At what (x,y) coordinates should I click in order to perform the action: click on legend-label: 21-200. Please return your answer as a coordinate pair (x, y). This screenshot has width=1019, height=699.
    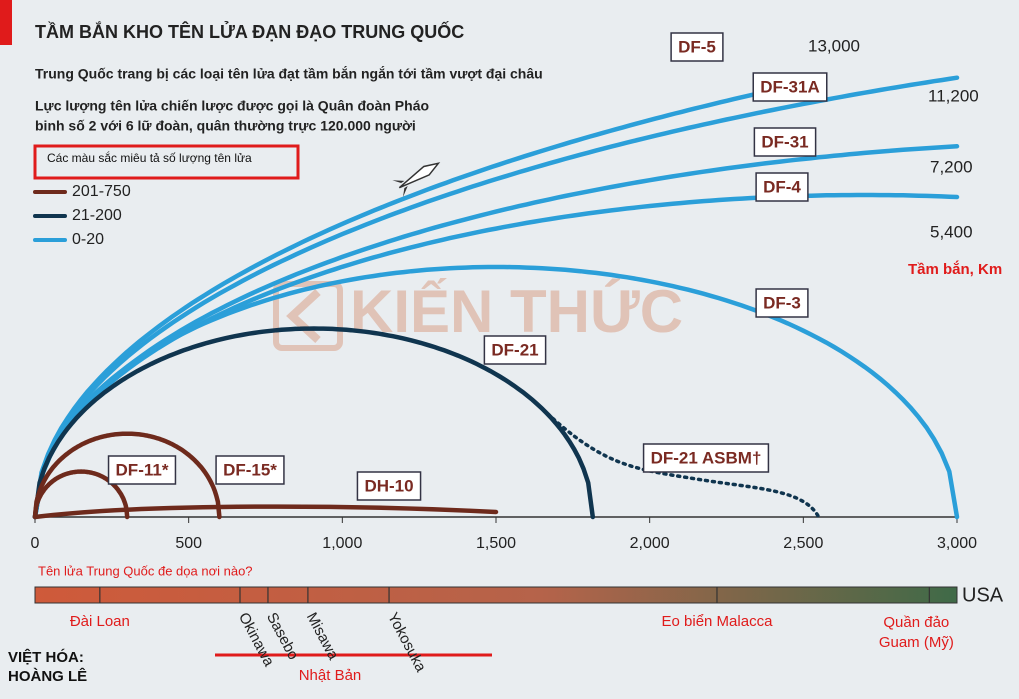
    Looking at the image, I should click on (97, 215).